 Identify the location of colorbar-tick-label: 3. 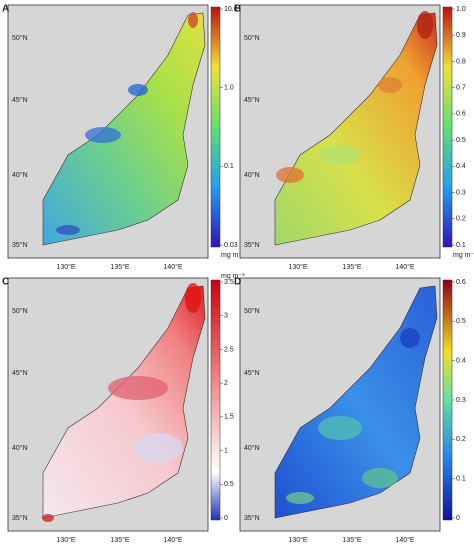
(226, 316).